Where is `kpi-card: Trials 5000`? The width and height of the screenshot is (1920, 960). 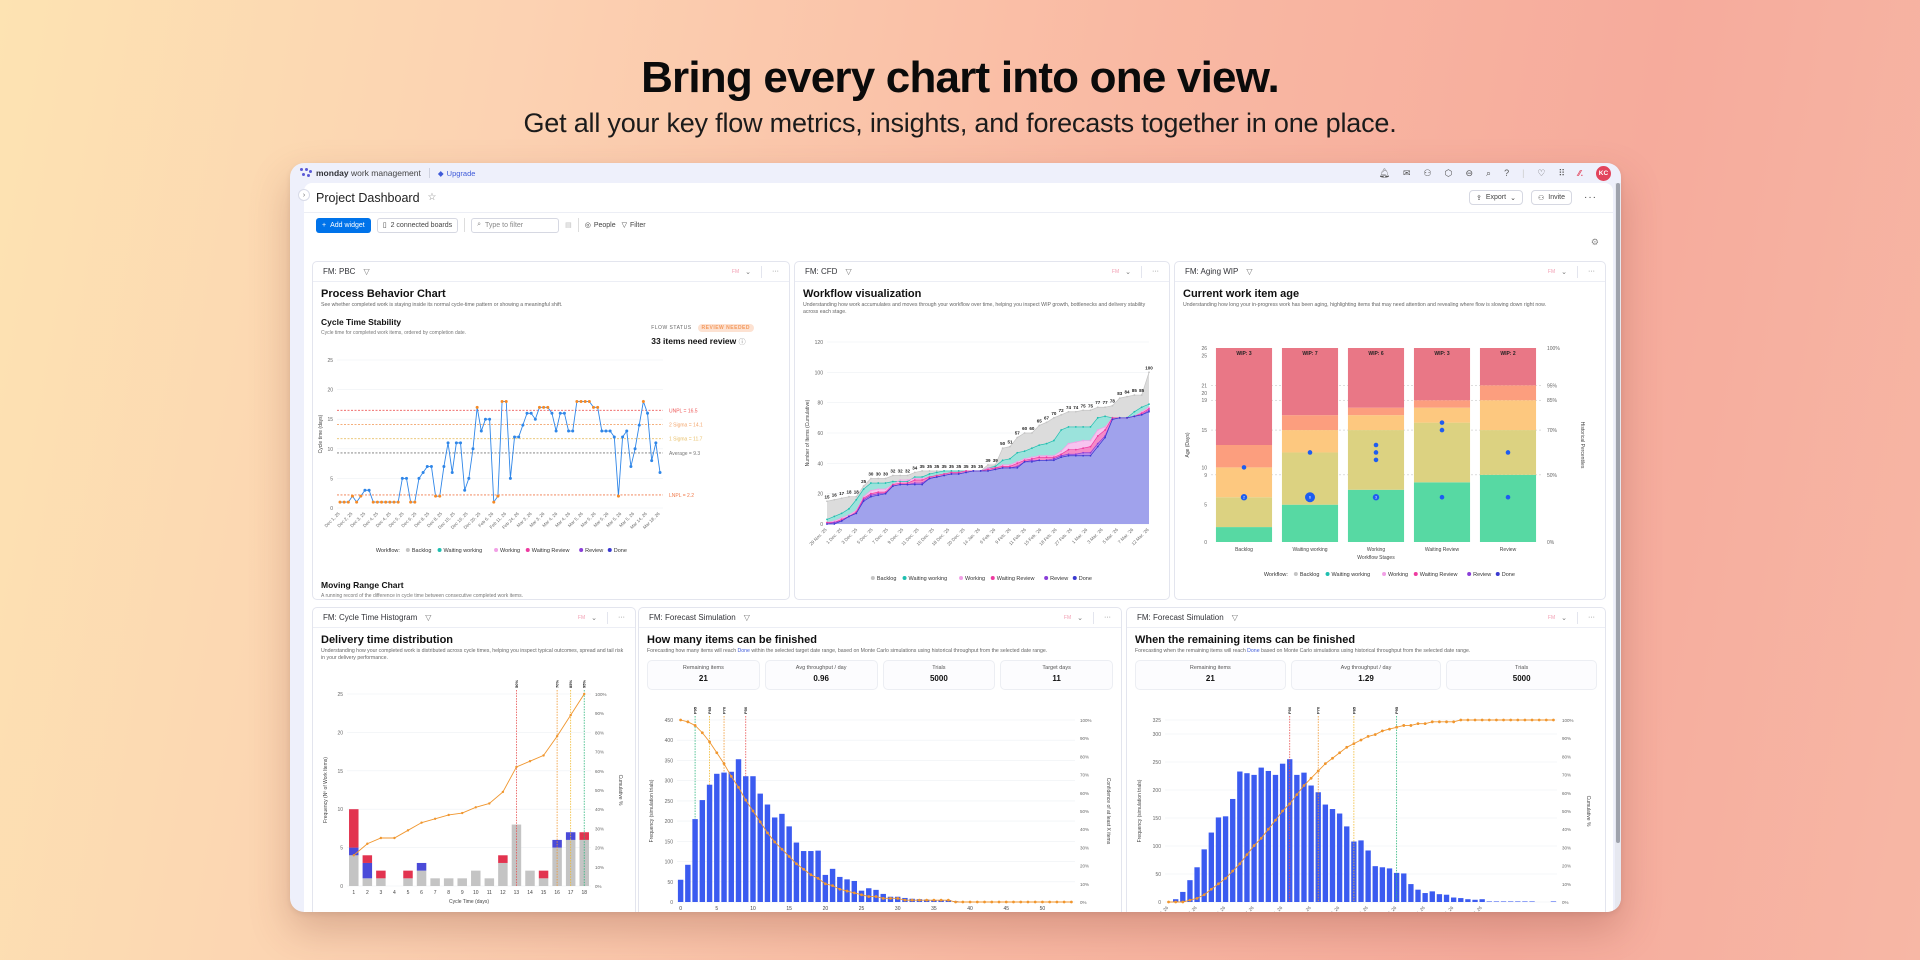
kpi-card: Trials 5000 is located at coordinates (939, 675).